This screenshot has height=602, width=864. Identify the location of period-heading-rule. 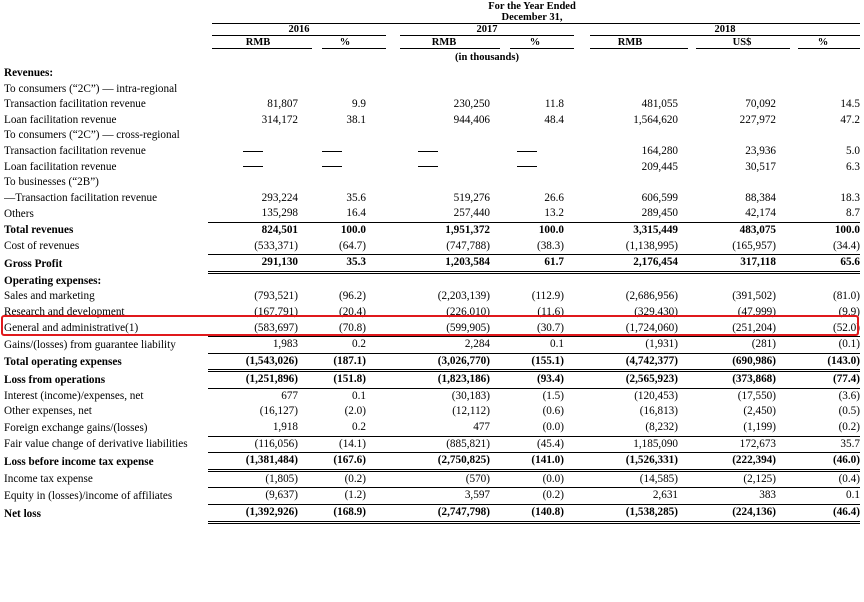
(536, 23).